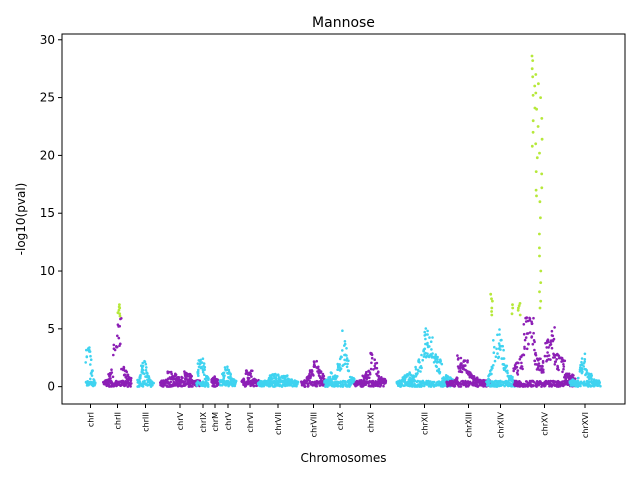 The image size is (640, 480). I want to click on x-tick-label: chrX, so click(340, 420).